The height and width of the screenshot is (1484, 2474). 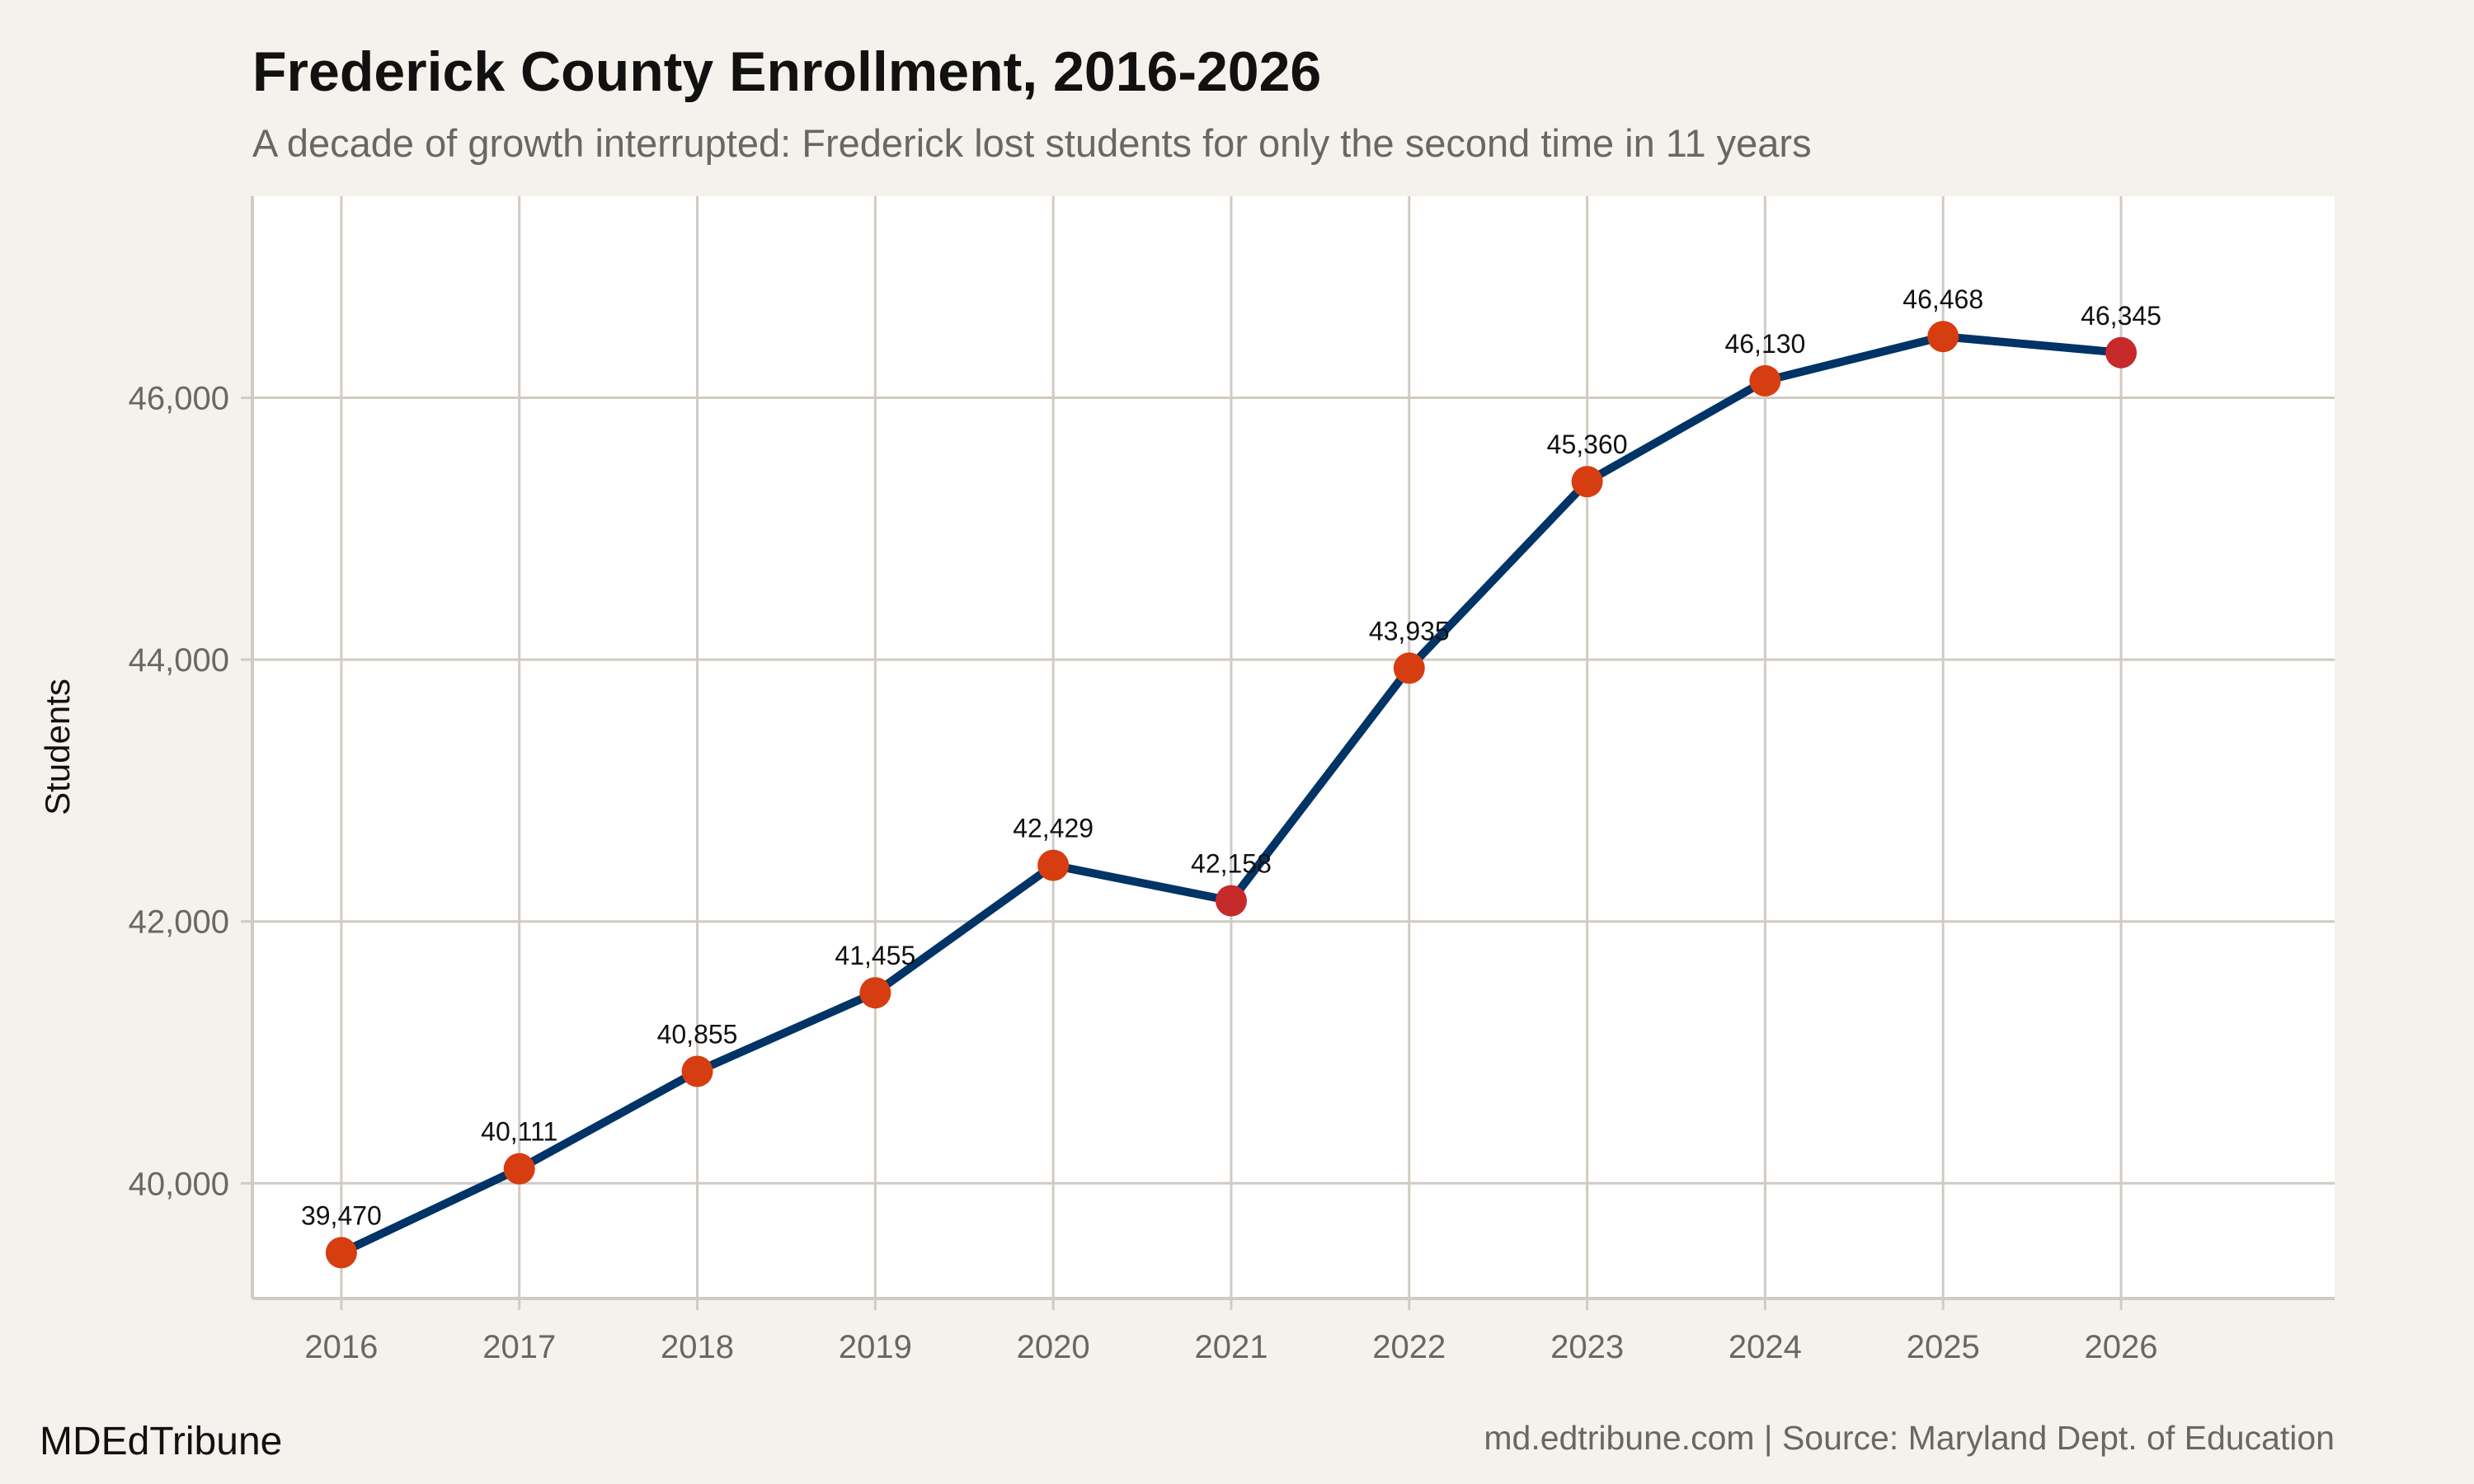 I want to click on data-label: 42,429, so click(x=1053, y=828).